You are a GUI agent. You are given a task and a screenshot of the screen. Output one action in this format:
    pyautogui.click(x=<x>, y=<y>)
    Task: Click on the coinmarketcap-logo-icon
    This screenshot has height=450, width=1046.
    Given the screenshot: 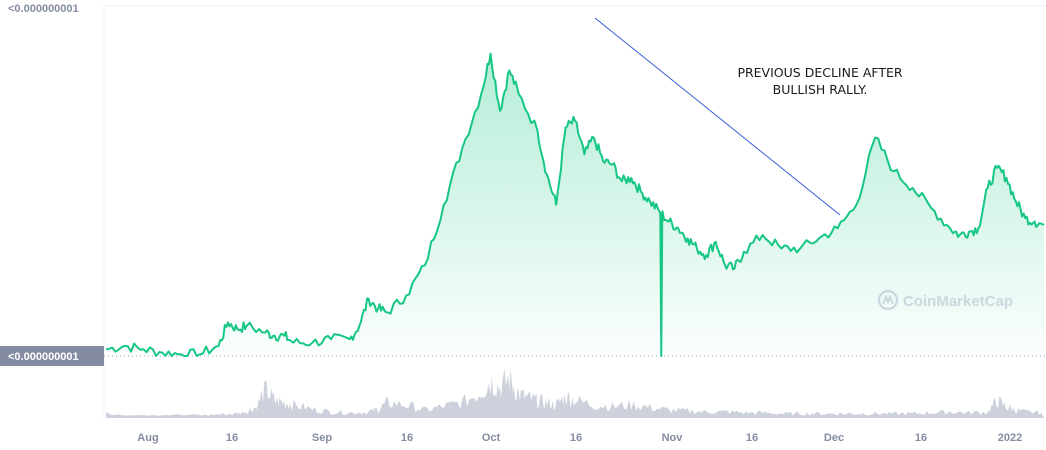 What is the action you would take?
    pyautogui.click(x=888, y=300)
    